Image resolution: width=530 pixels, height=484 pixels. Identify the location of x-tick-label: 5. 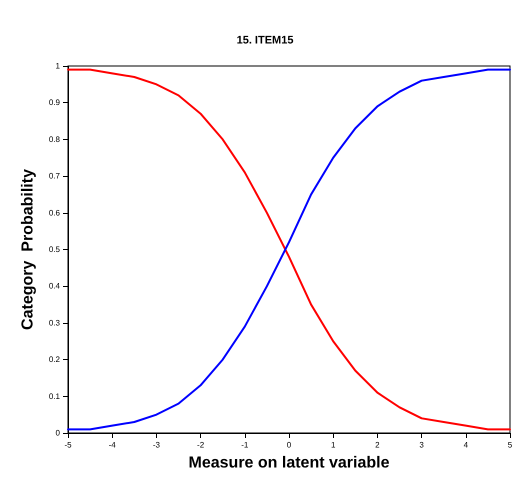
(510, 445).